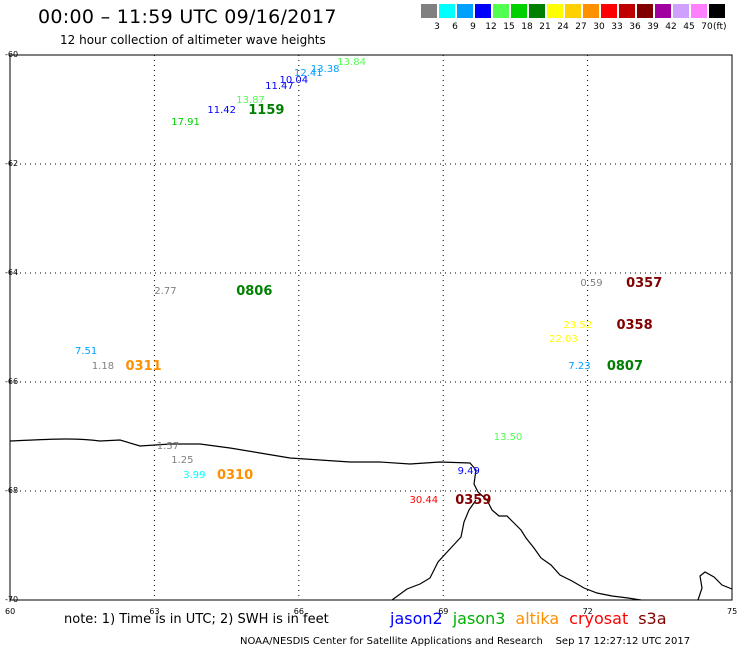 The height and width of the screenshot is (650, 740). Describe the element at coordinates (537, 618) in the screenshot. I see `legend-altika: altika` at that location.